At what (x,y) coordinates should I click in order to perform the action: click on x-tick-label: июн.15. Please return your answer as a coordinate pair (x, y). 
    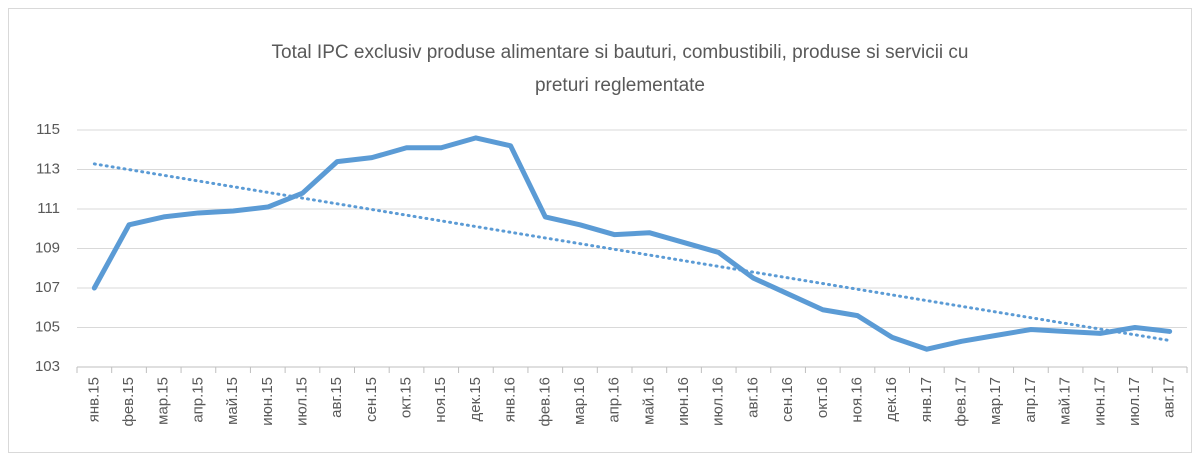
    Looking at the image, I should click on (267, 401).